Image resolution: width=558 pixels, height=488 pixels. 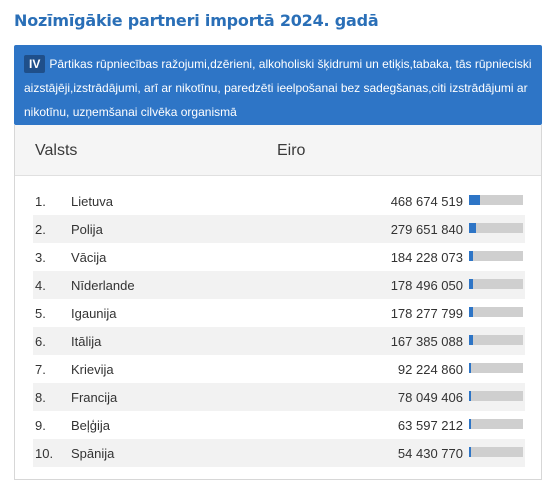 What do you see at coordinates (279, 341) in the screenshot?
I see `table-row: 6. Itālija 167 385 088` at bounding box center [279, 341].